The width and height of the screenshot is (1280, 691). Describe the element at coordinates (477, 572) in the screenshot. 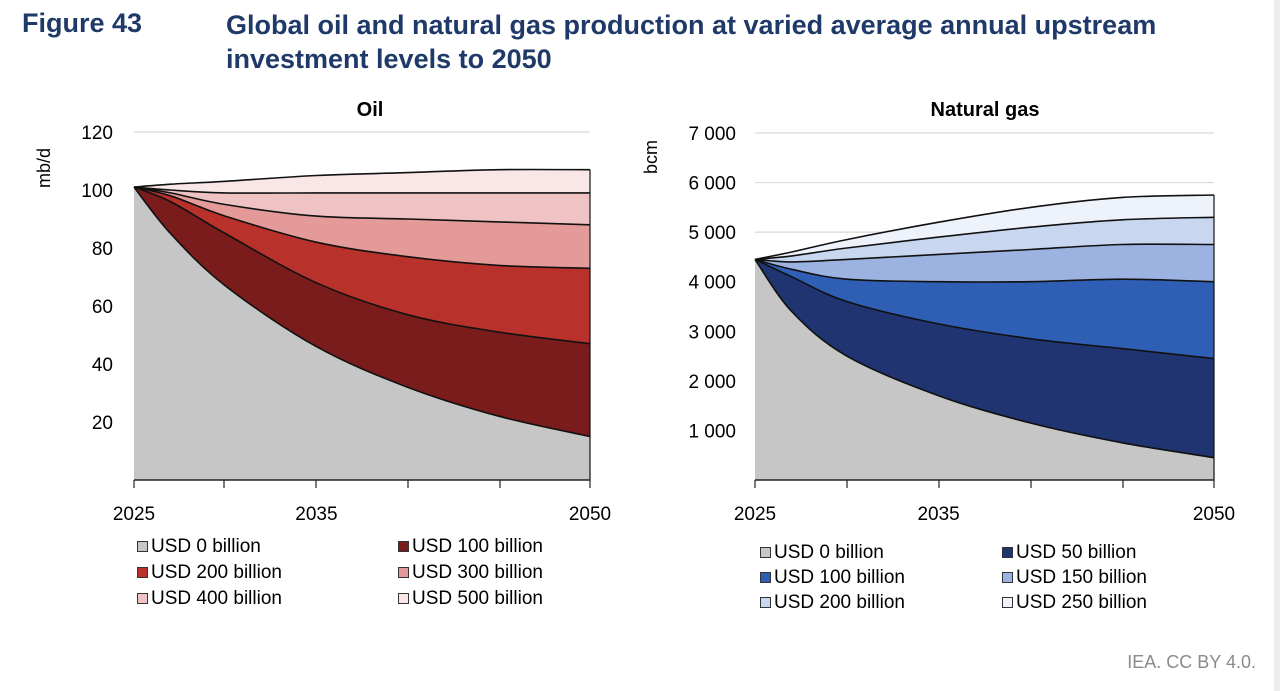

I see `legend-label: USD 300 billion` at that location.